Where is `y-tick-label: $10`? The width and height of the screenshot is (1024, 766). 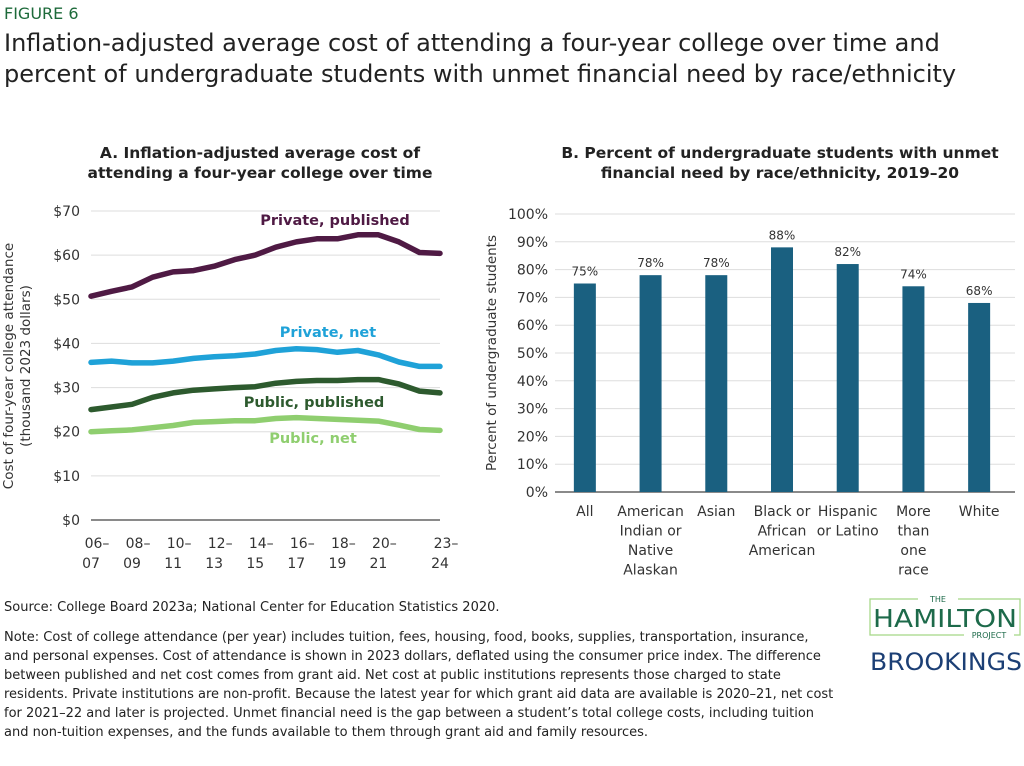 y-tick-label: $10 is located at coordinates (66, 477).